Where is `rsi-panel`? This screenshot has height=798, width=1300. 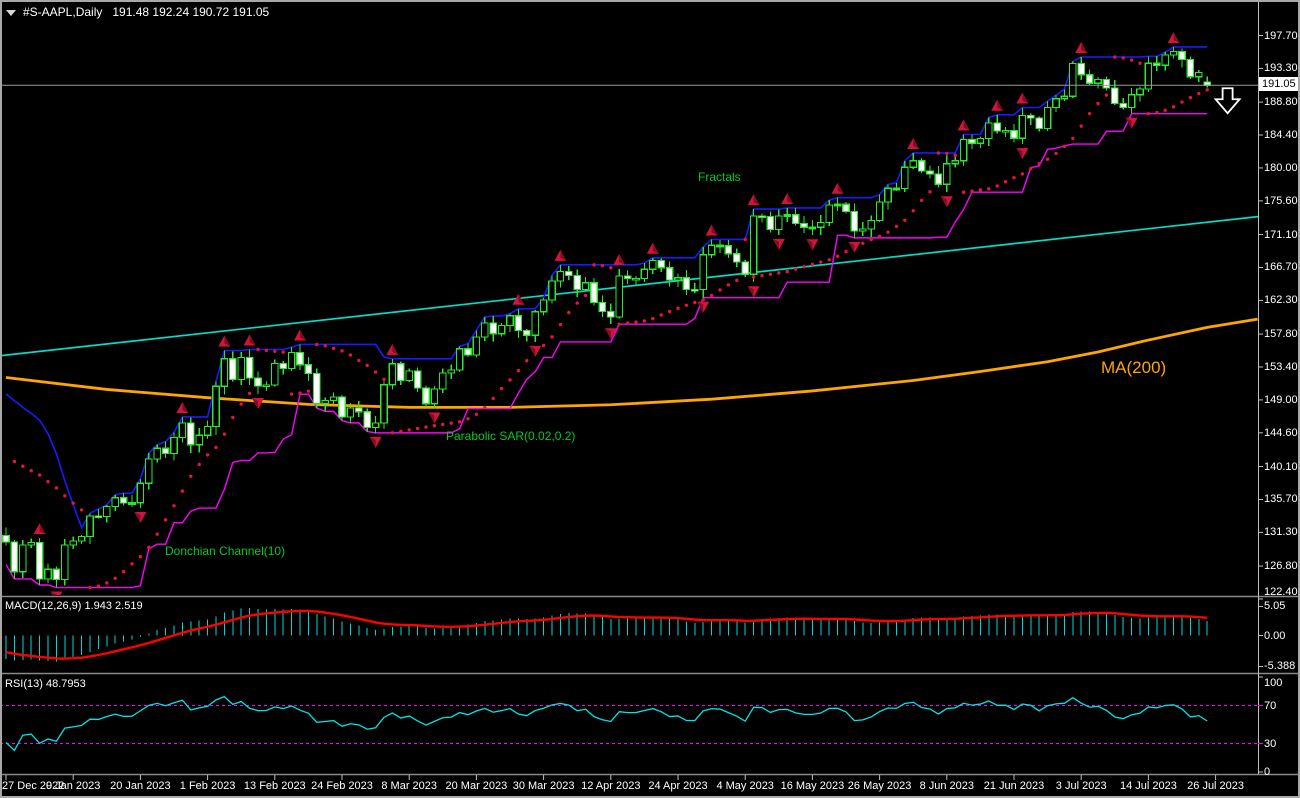 rsi-panel is located at coordinates (629, 723).